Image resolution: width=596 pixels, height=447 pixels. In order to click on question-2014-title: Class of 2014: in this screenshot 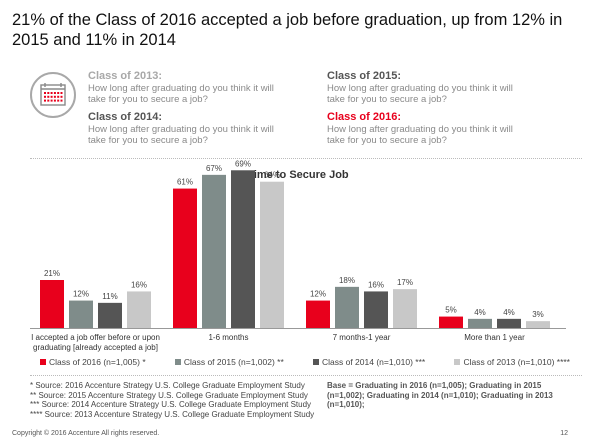, I will do `click(125, 117)`.